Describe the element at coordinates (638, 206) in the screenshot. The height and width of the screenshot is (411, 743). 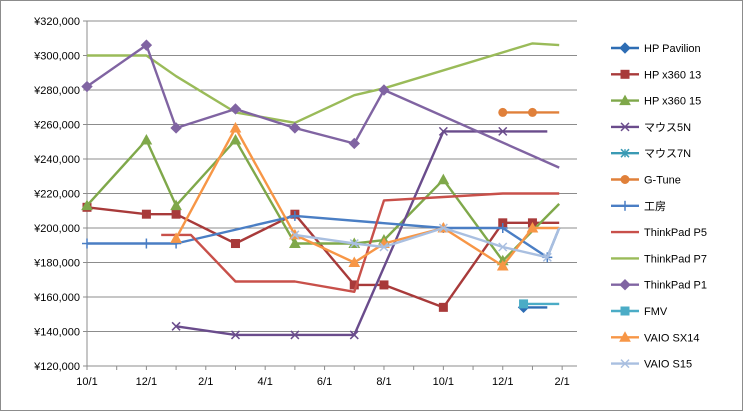
I see `legend-item: 工房` at that location.